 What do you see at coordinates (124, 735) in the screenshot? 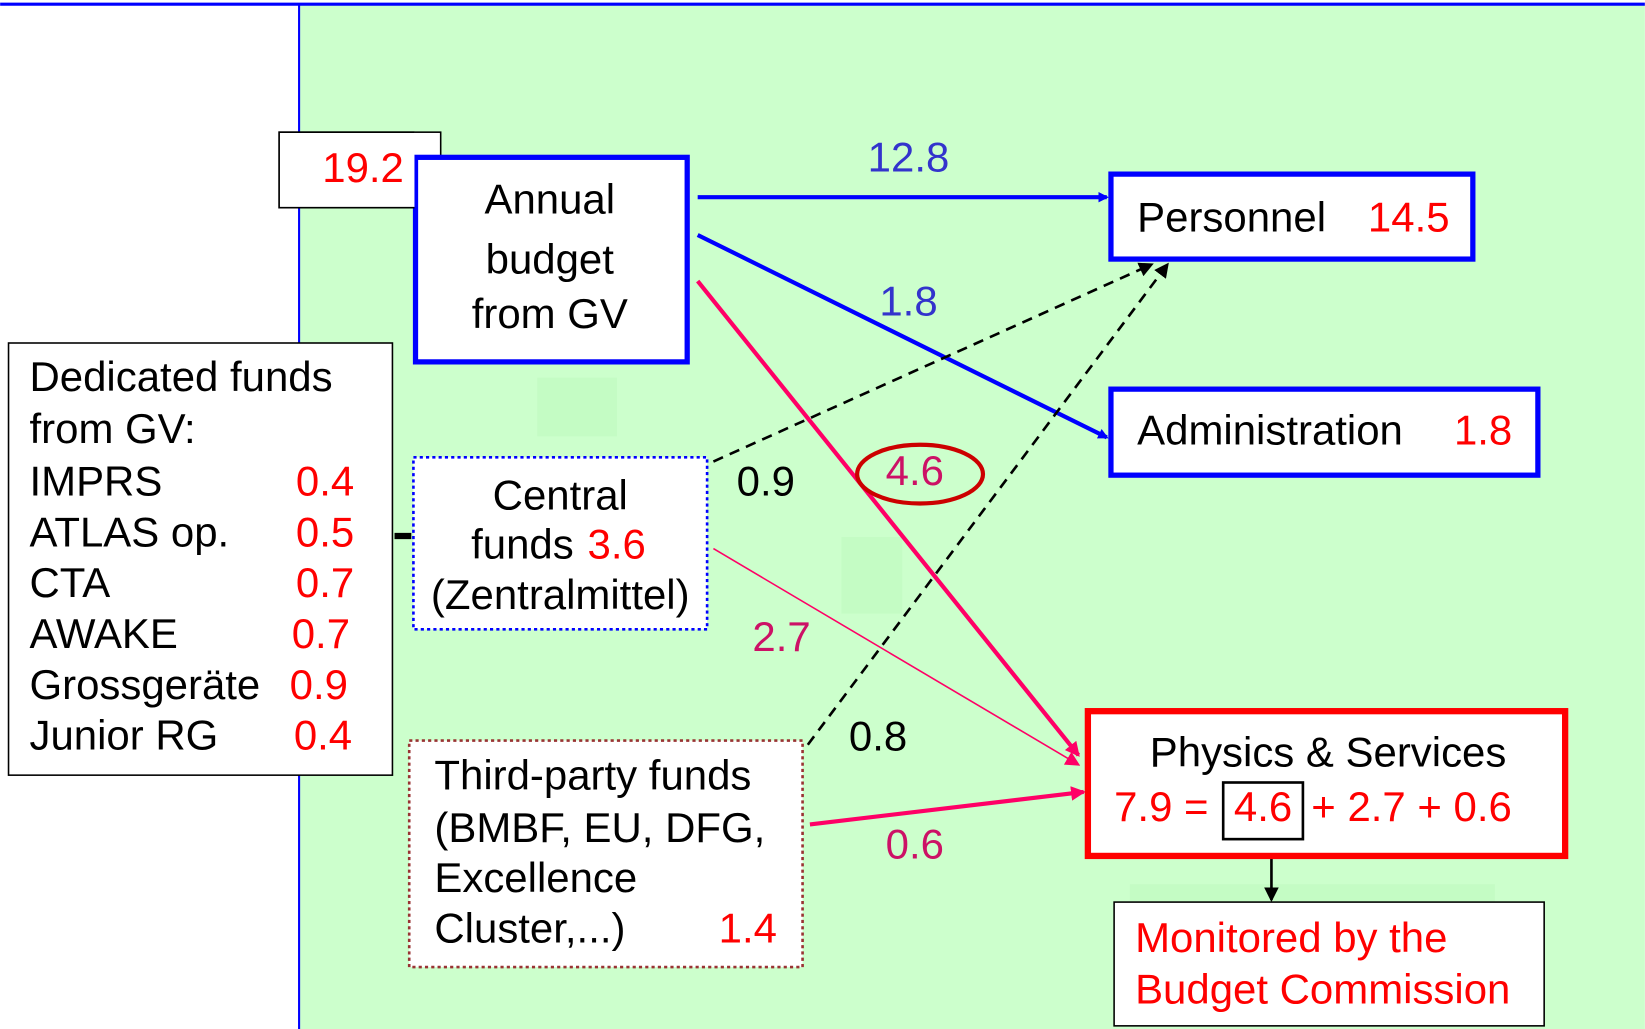
I see `item-name: Junior RG` at bounding box center [124, 735].